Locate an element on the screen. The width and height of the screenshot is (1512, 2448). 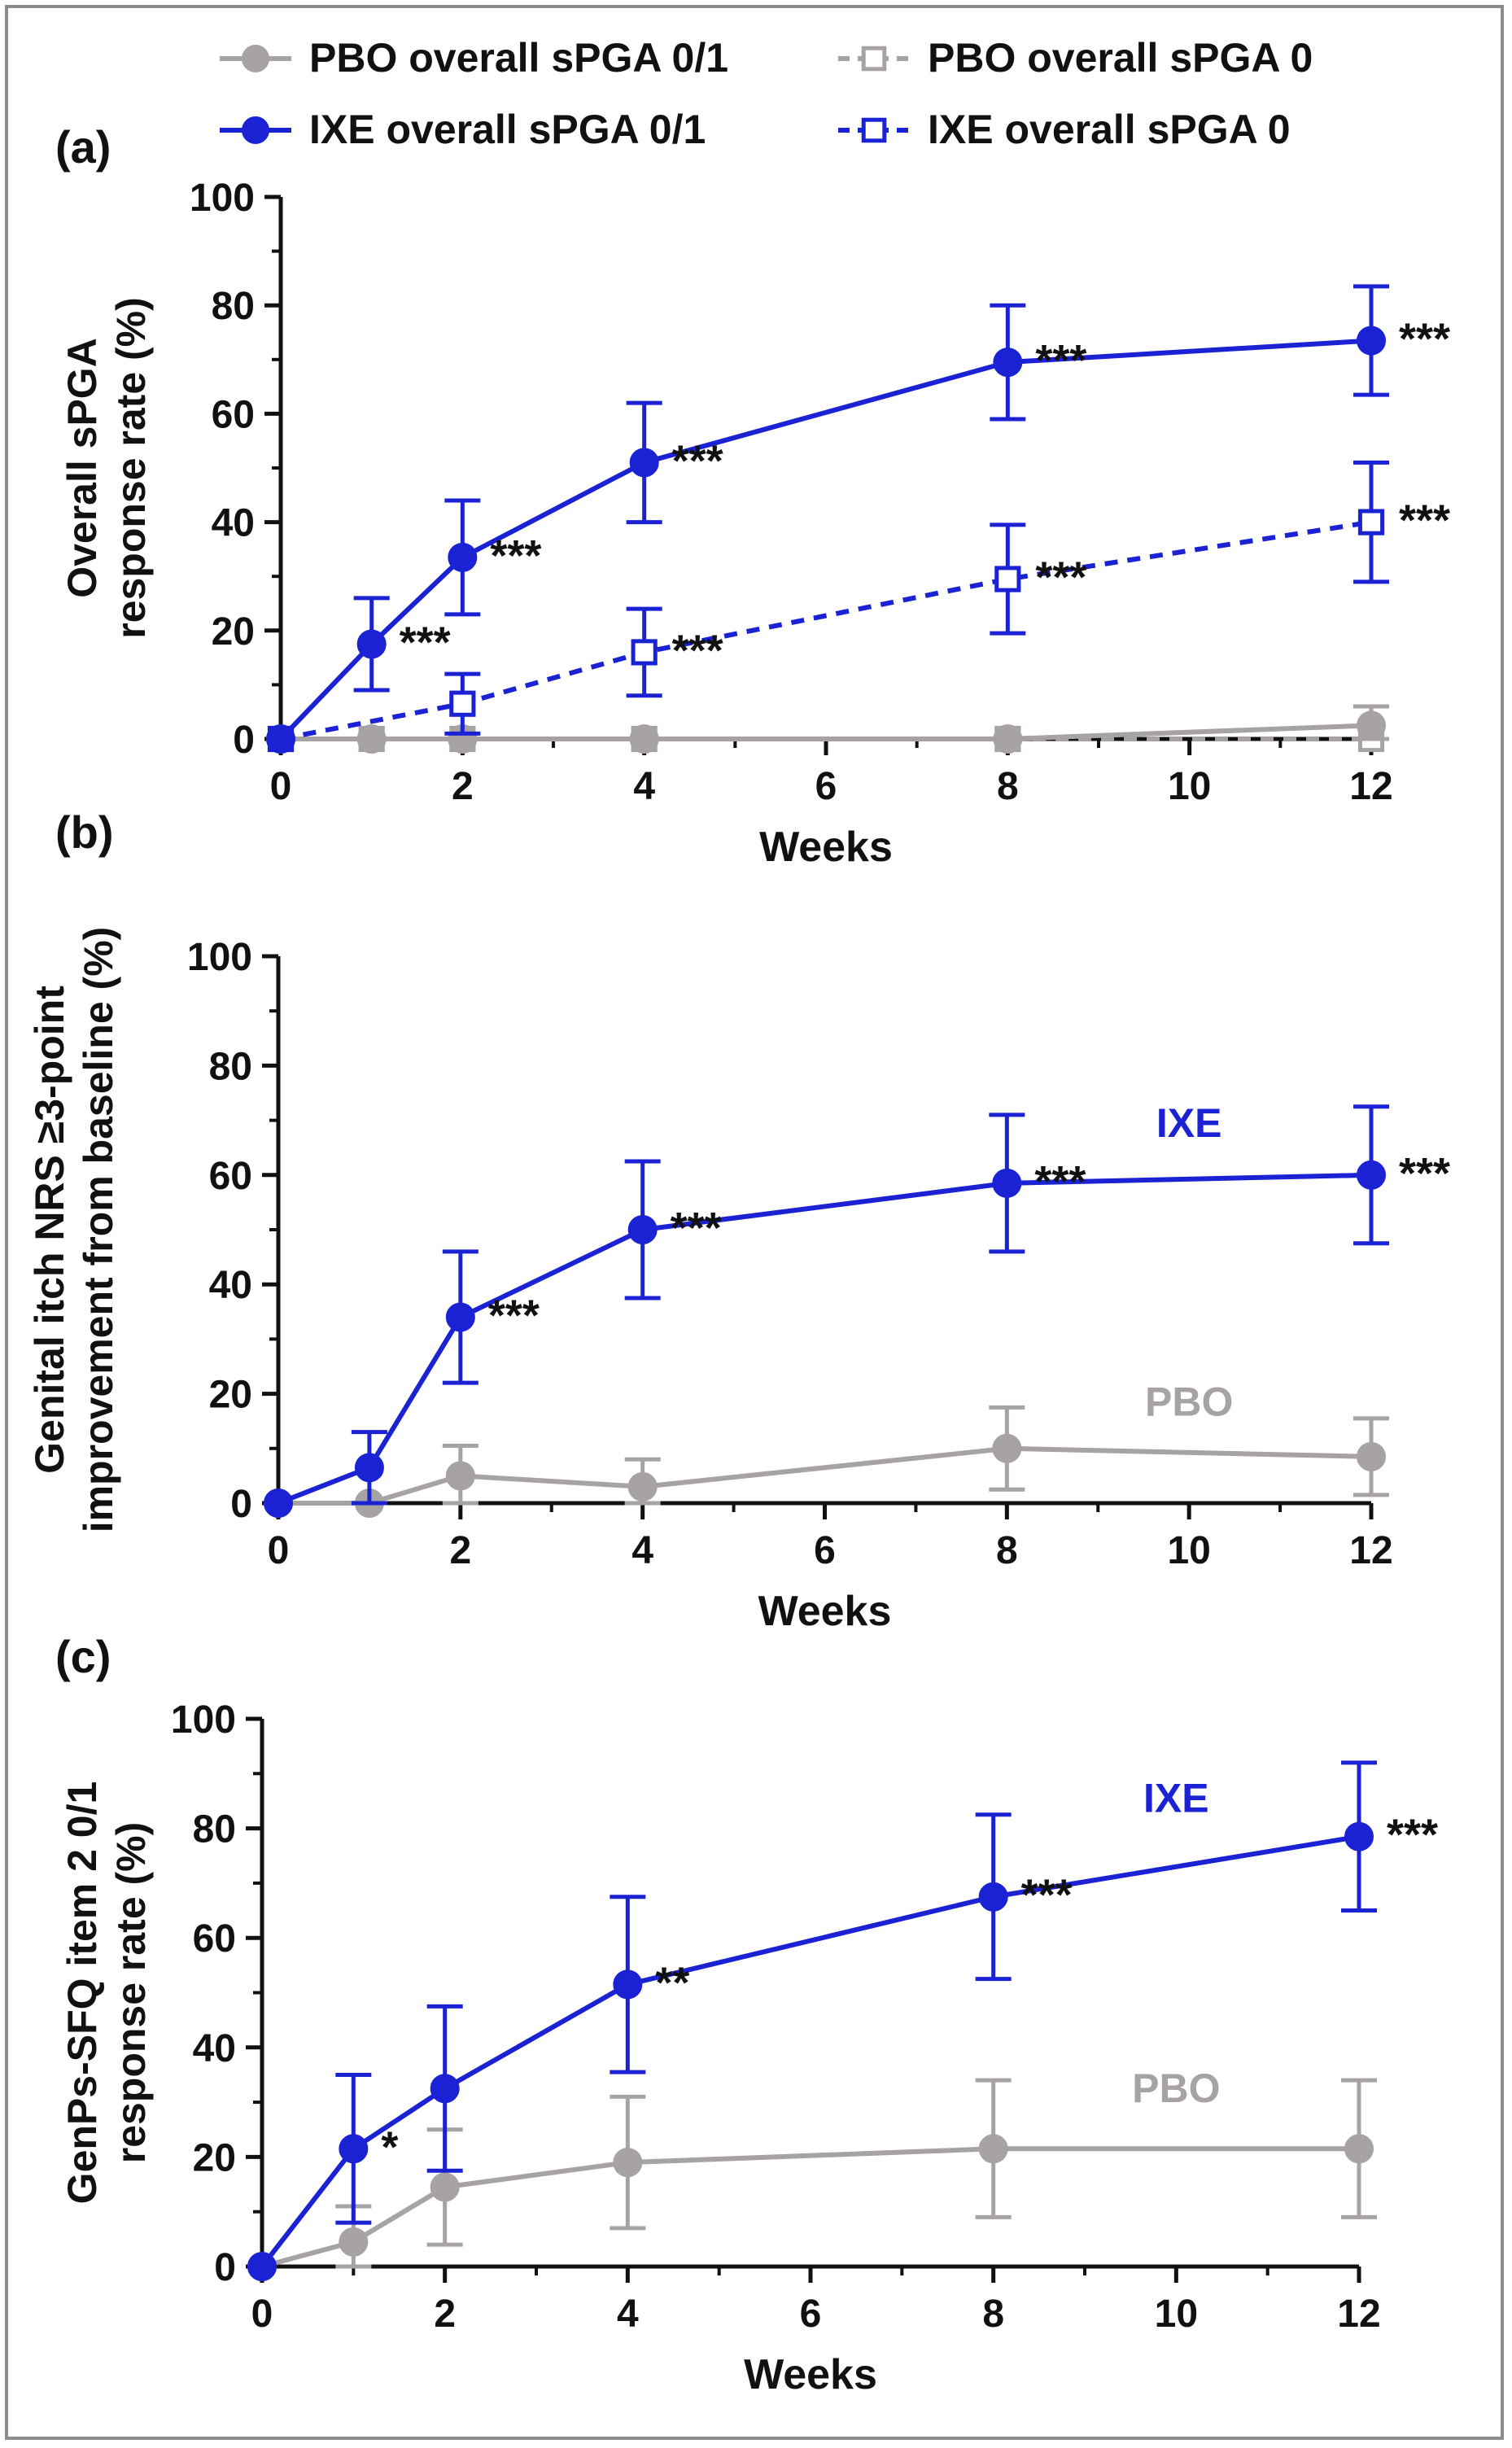
y-axis-label: GenPs-SFQ item 2 0/1 response rate (%) is located at coordinates (106, 1993).